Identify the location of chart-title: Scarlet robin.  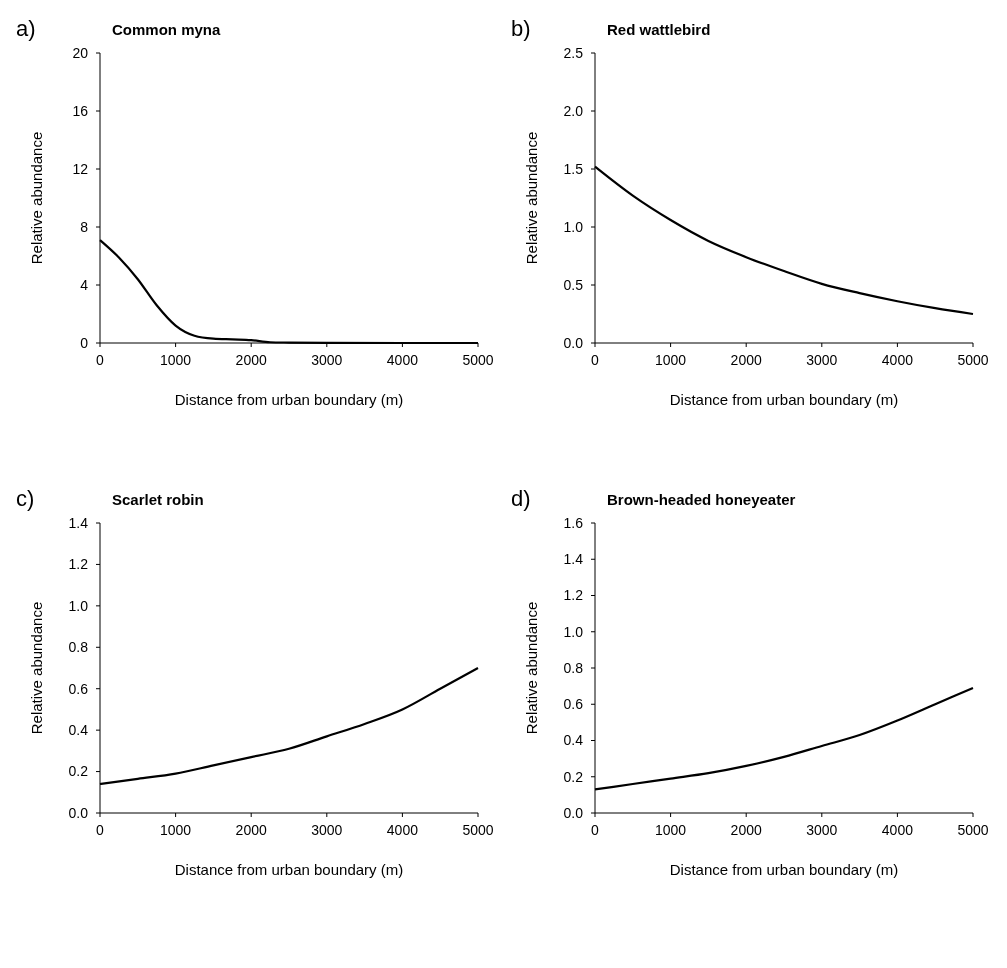
(158, 499).